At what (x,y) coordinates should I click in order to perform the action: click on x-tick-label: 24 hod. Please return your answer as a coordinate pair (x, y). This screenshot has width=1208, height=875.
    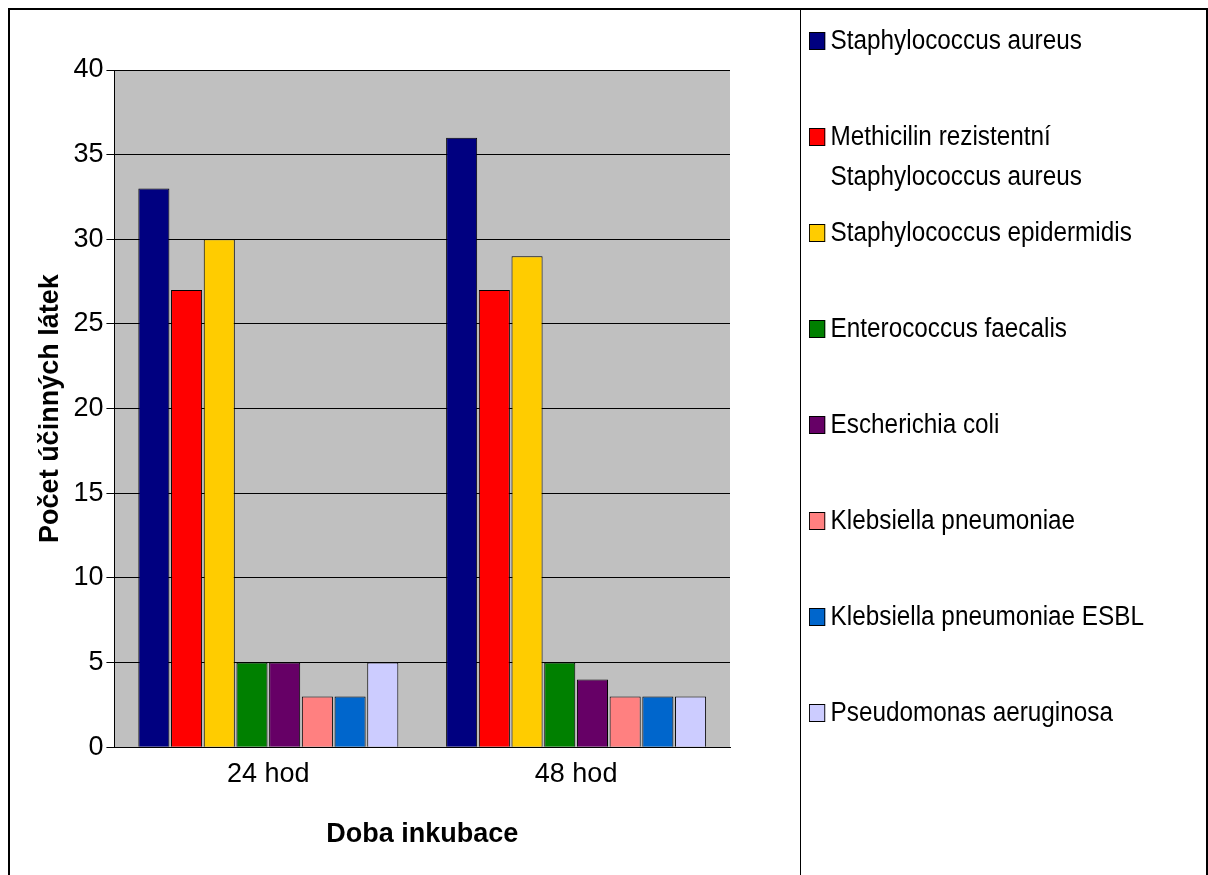
    Looking at the image, I should click on (268, 772).